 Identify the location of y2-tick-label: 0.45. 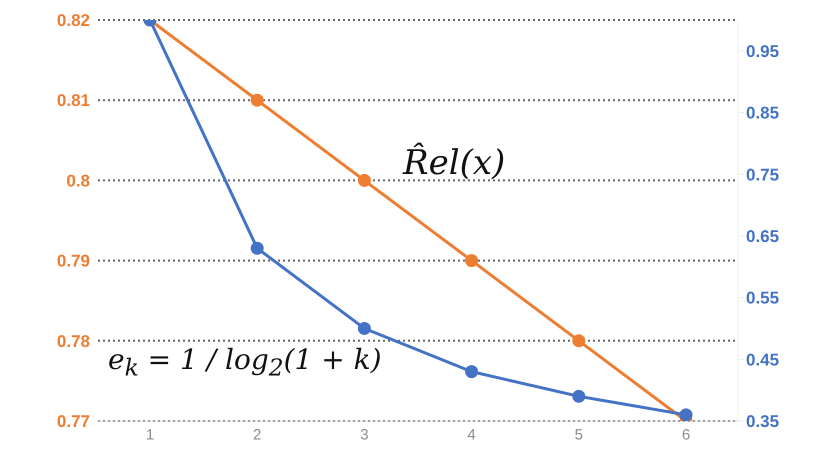
(763, 360).